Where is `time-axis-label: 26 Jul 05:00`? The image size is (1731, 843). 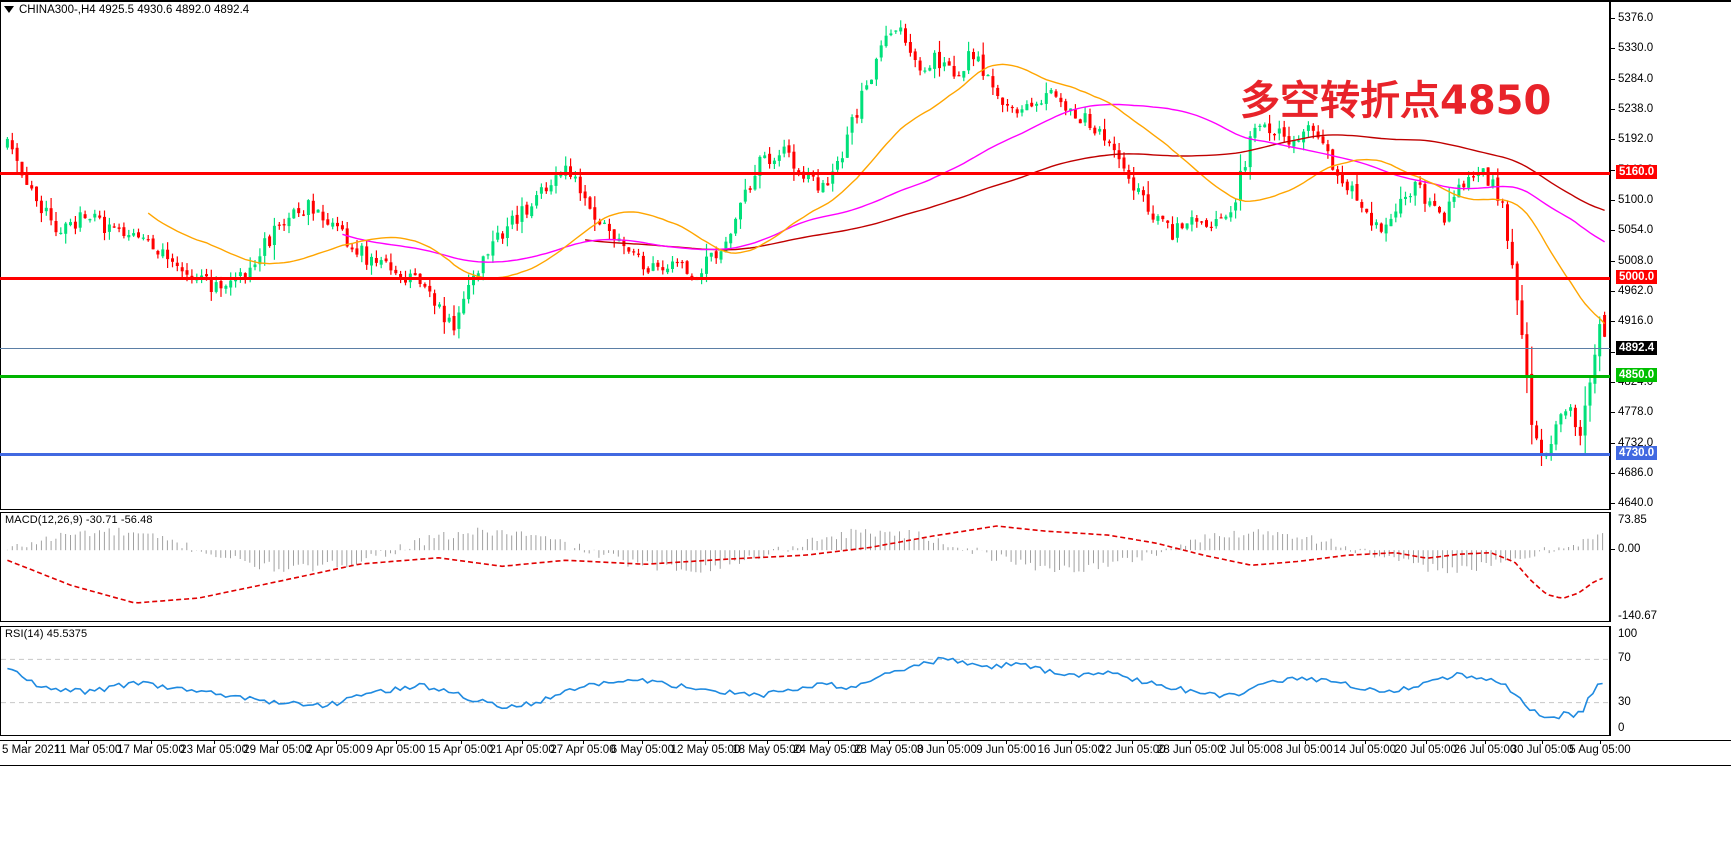 time-axis-label: 26 Jul 05:00 is located at coordinates (1485, 750).